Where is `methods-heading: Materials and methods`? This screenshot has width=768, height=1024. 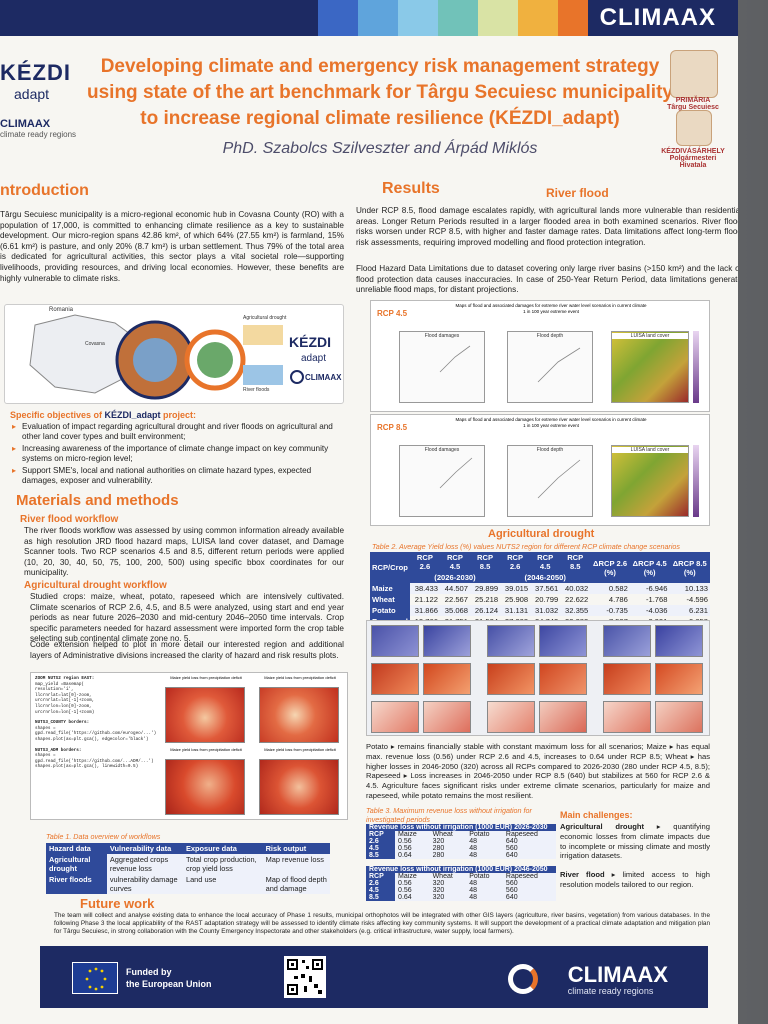
methods-heading: Materials and methods is located at coordinates (97, 500).